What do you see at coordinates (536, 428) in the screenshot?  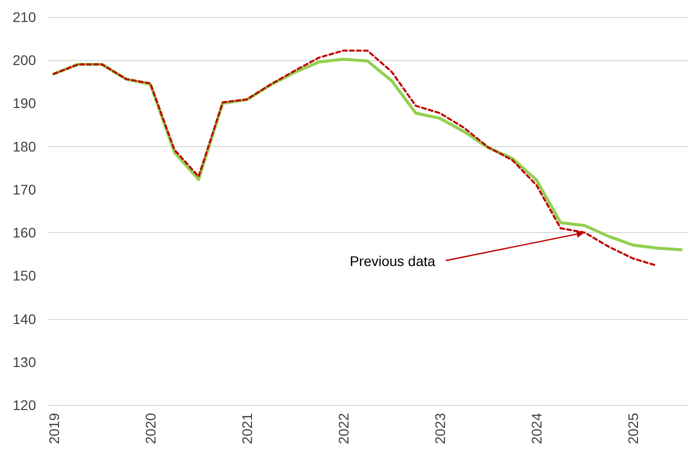 I see `x-tick-label: 2024` at bounding box center [536, 428].